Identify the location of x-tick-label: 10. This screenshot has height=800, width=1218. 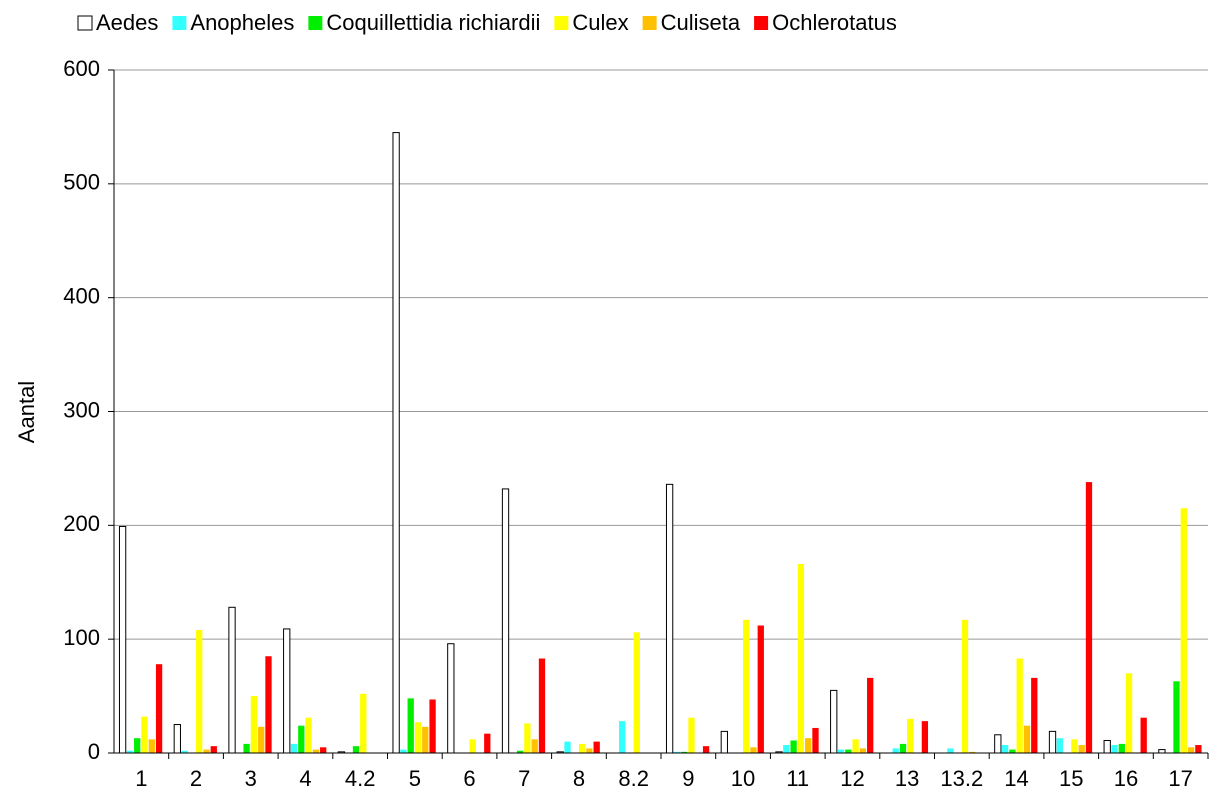
(743, 778).